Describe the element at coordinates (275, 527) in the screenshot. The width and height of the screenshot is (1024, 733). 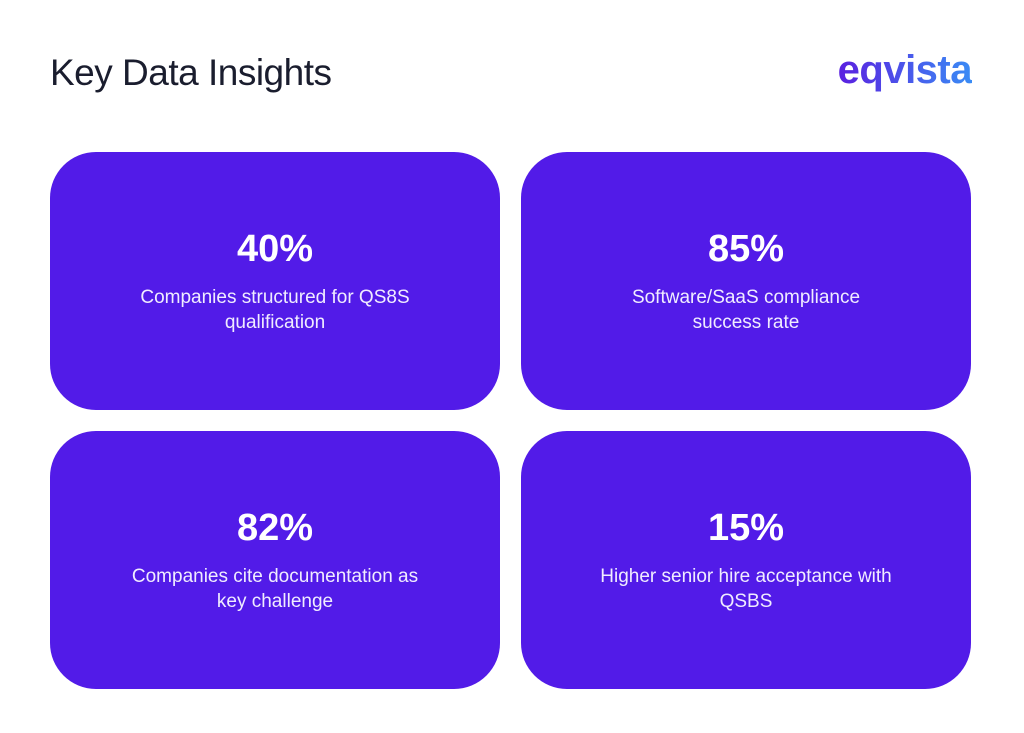
I see `insight-value: 82%` at that location.